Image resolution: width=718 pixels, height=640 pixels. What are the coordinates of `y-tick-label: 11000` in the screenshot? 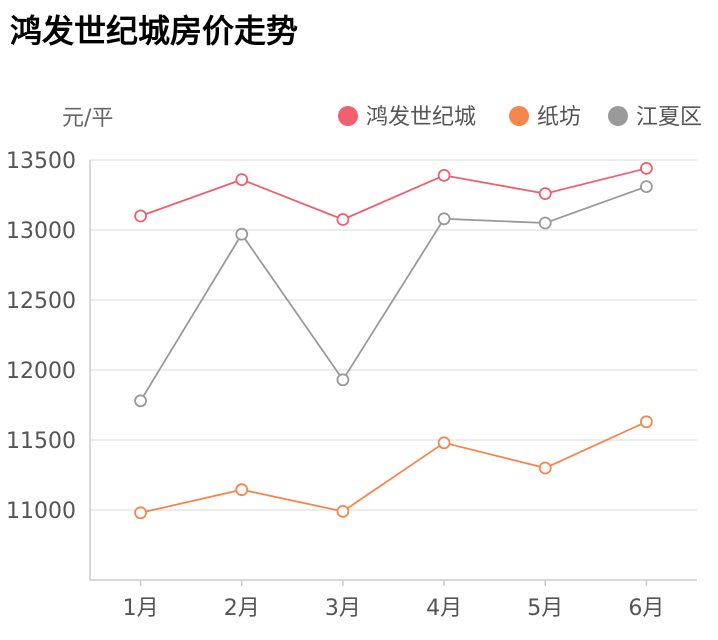 It's located at (41, 511).